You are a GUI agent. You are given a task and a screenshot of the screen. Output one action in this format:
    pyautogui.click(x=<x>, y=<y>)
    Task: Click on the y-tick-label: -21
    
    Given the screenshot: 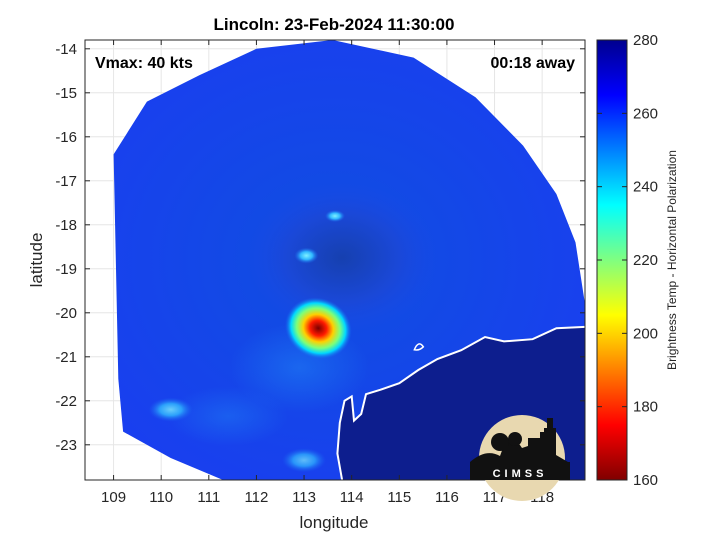 What is the action you would take?
    pyautogui.click(x=66, y=357)
    